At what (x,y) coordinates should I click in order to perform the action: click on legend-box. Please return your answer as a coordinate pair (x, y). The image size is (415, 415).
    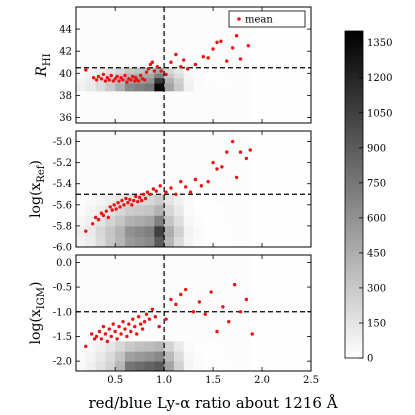
    Looking at the image, I should click on (267, 19).